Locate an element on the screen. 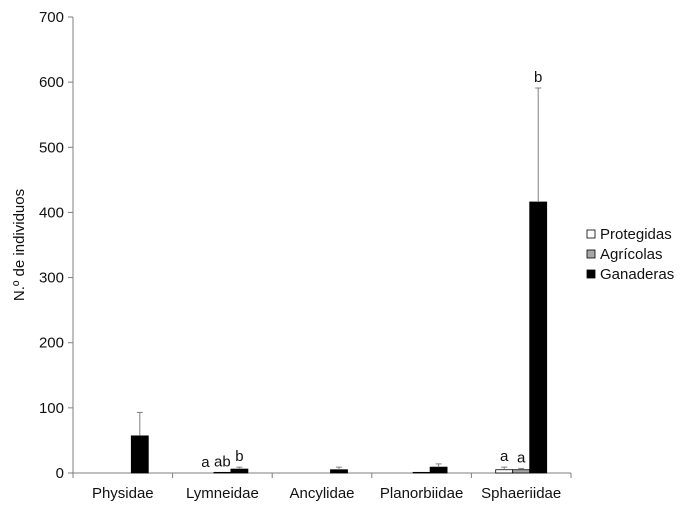 The image size is (690, 513). x-tick-label: Lymneidae is located at coordinates (222, 493).